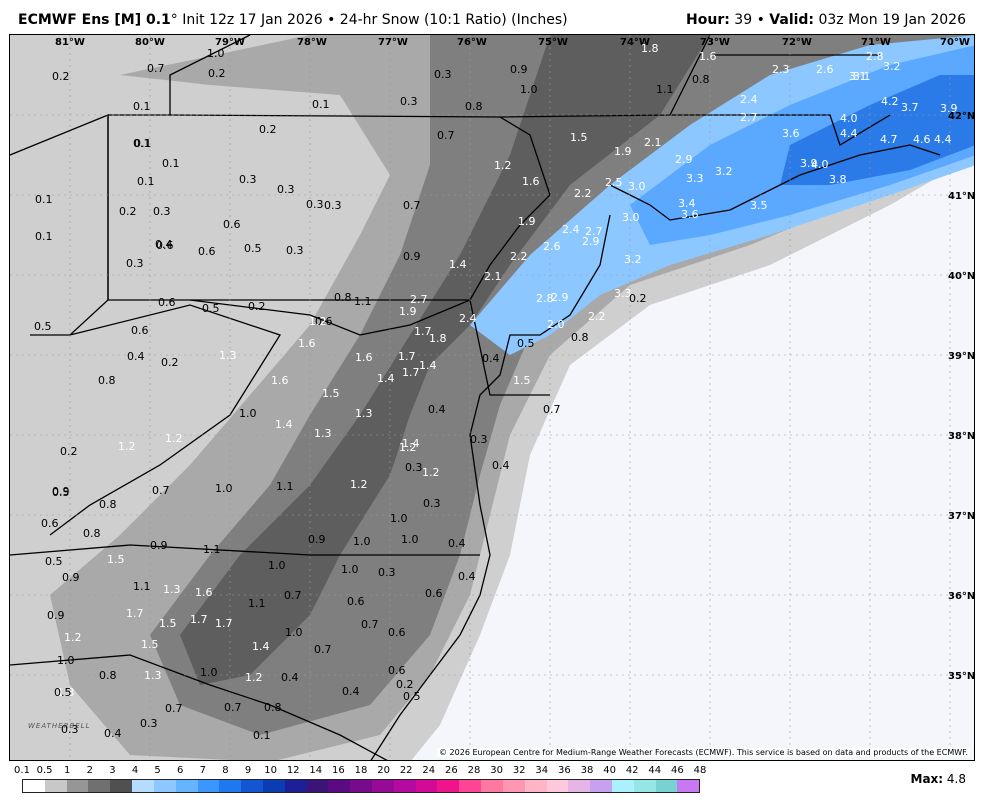  What do you see at coordinates (927, 779) in the screenshot?
I see `max-label-text: Max:` at bounding box center [927, 779].